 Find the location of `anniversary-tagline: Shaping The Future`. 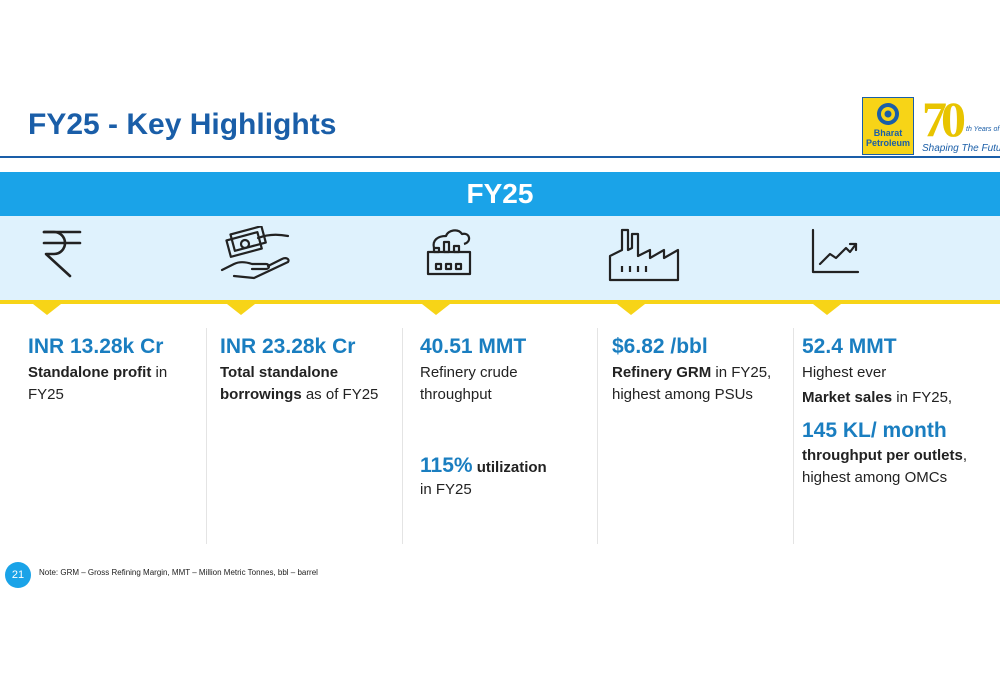

anniversary-tagline: Shaping The Future is located at coordinates (961, 148).